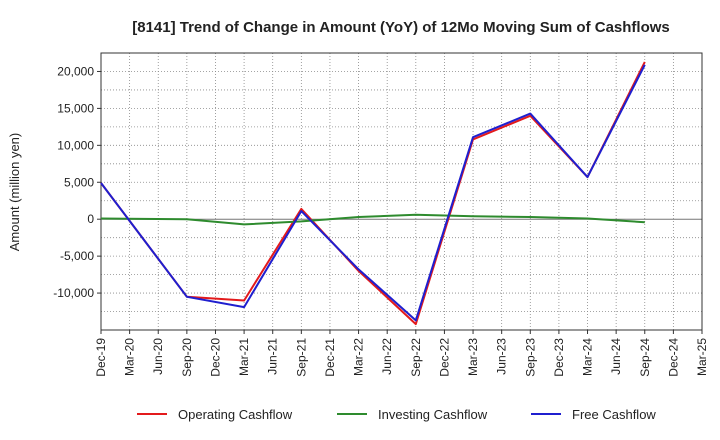  Describe the element at coordinates (130, 357) in the screenshot. I see `x-tick-label: Mar-20` at that location.